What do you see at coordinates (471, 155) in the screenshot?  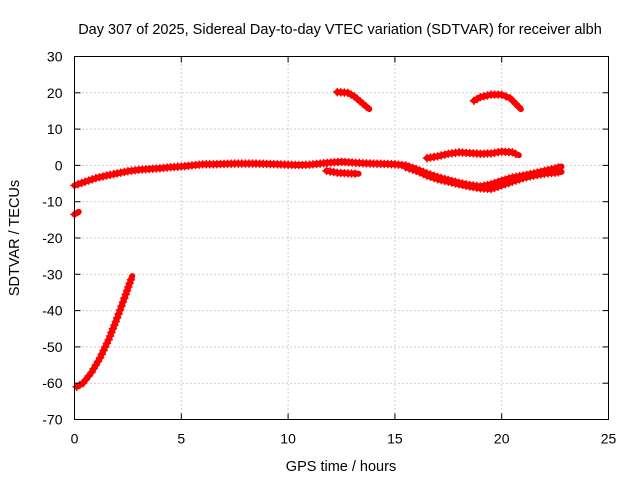 I see `series-arc-upper-mid-markers` at bounding box center [471, 155].